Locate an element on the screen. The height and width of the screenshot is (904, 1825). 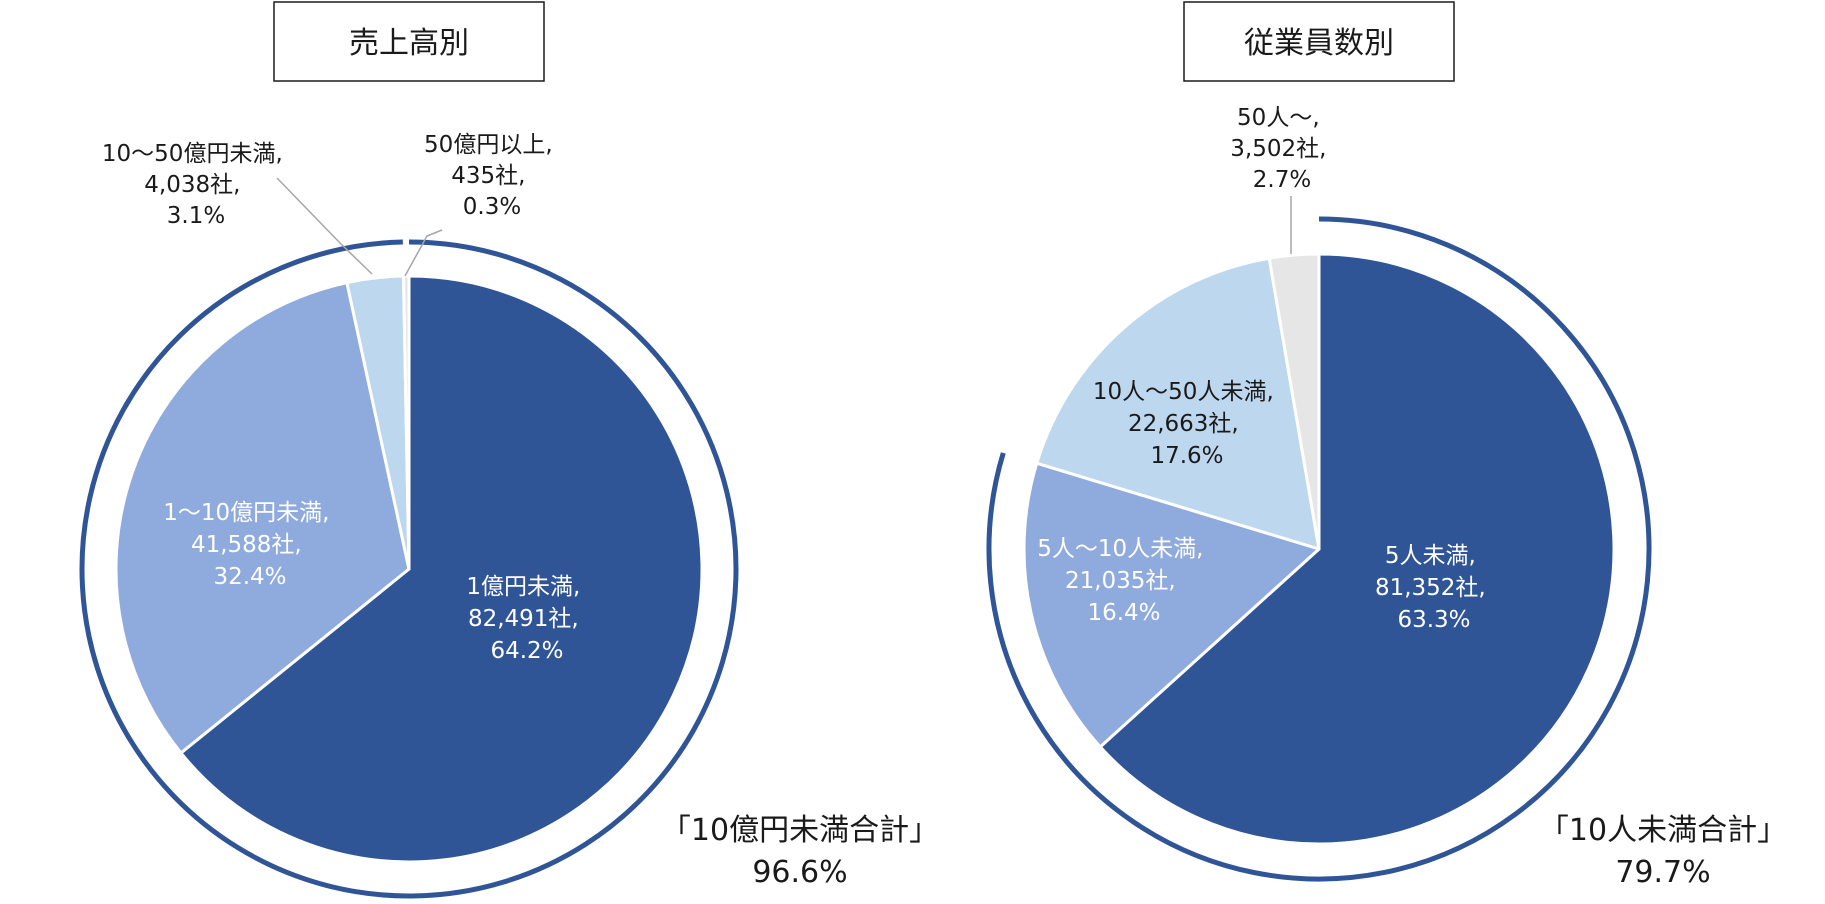
chart-title: 売上高別 is located at coordinates (409, 43).